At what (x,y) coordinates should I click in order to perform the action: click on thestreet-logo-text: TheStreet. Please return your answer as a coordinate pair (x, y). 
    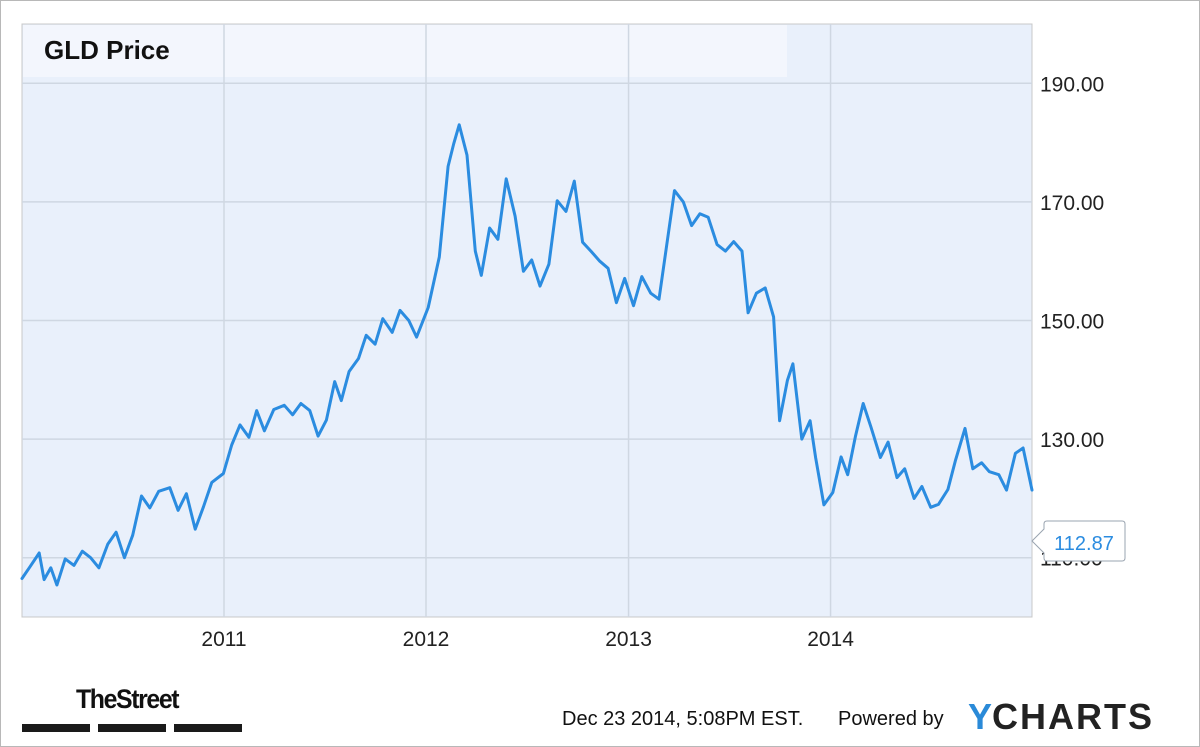
    Looking at the image, I should click on (128, 699).